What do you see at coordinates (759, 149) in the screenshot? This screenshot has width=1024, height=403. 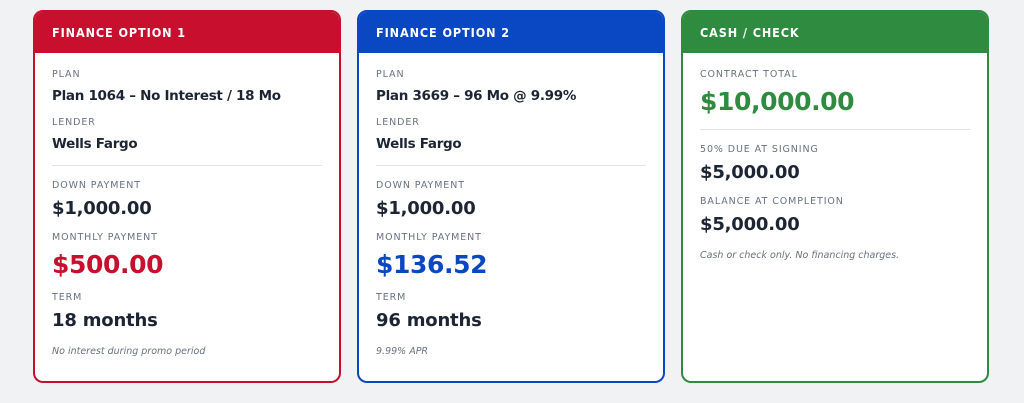 I see `due-at-signing-label: 50% DUE AT SIGNING` at bounding box center [759, 149].